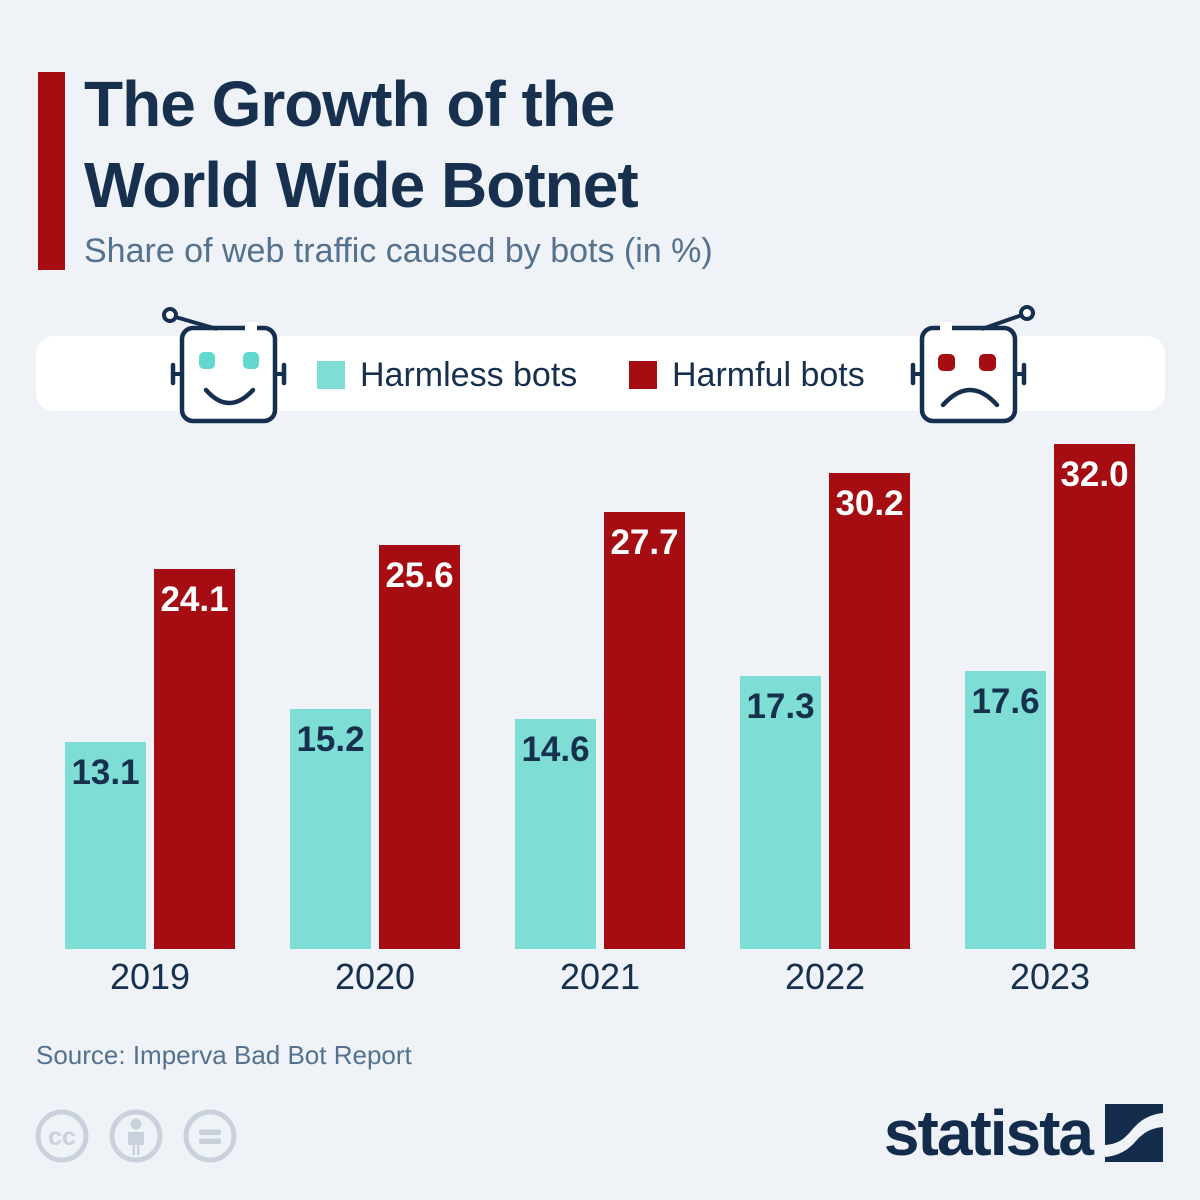 The width and height of the screenshot is (1200, 1200). I want to click on title-line-2: World Wide Botnet, so click(361, 185).